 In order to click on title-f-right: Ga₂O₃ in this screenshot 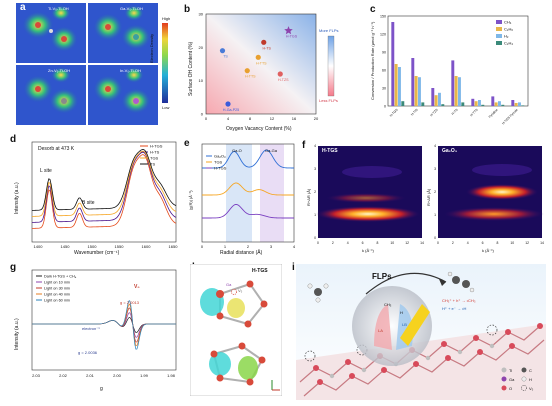, I will do `click(450, 151)`.